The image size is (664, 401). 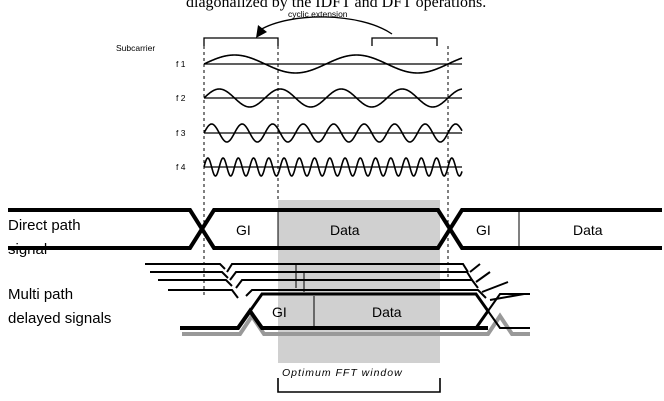 I want to click on subcarrier-wave-f1, so click(x=333, y=64).